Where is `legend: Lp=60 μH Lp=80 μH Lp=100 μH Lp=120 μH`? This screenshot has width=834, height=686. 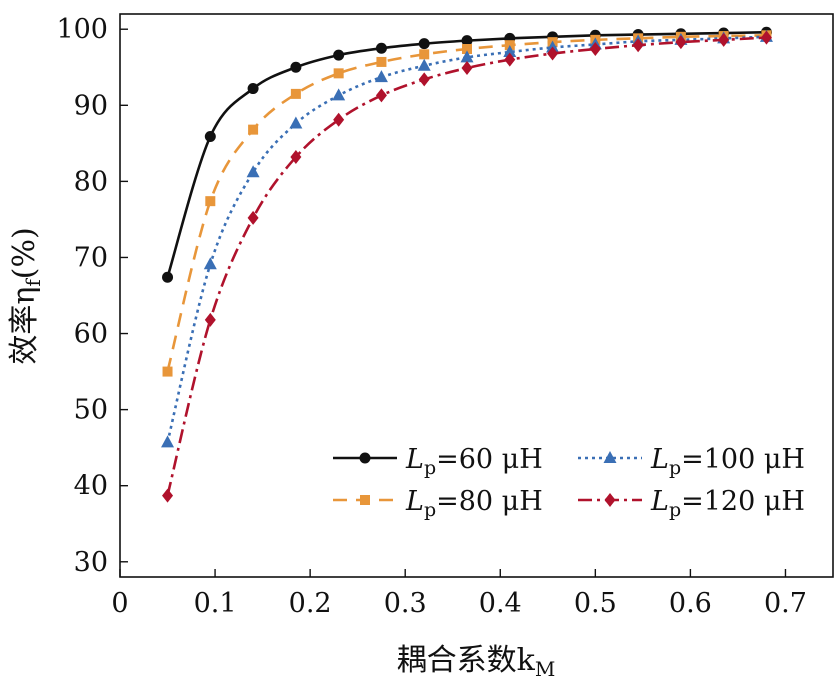
legend: Lp=60 μH Lp=80 μH Lp=100 μH Lp=120 μH is located at coordinates (569, 482).